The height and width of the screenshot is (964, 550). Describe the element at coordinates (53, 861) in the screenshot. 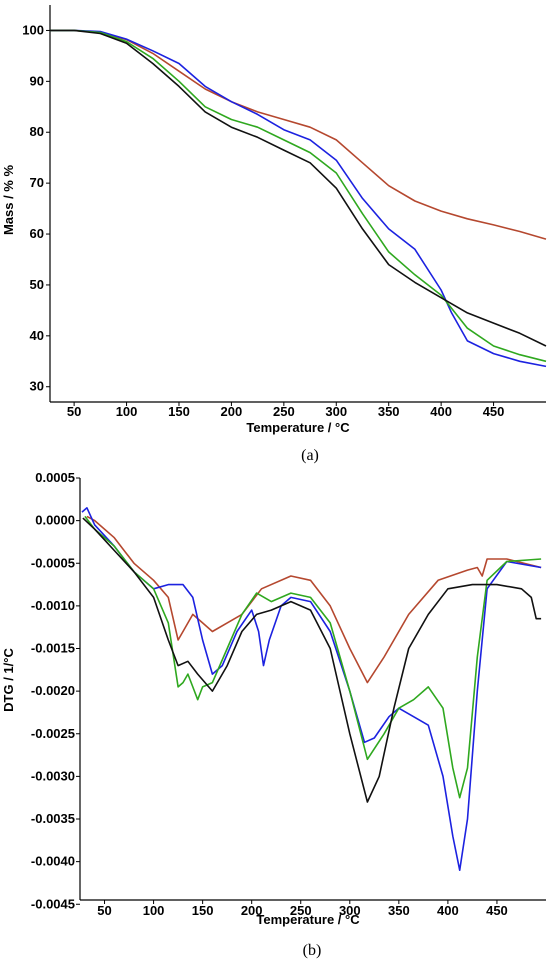

I see `y-tick-label: -0.0040` at that location.